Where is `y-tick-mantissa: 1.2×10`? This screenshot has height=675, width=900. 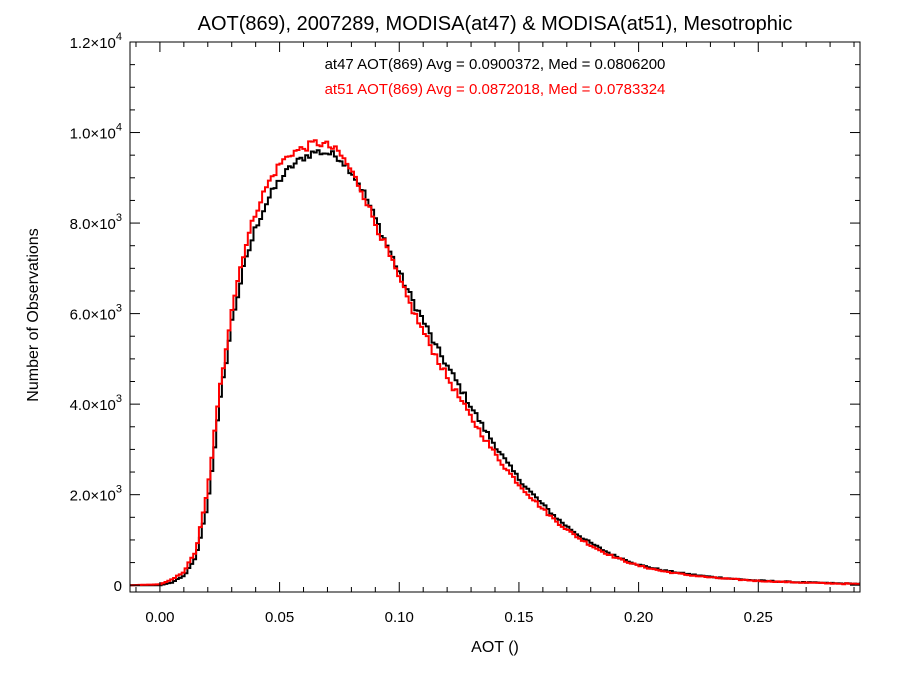 y-tick-mantissa: 1.2×10 is located at coordinates (93, 43).